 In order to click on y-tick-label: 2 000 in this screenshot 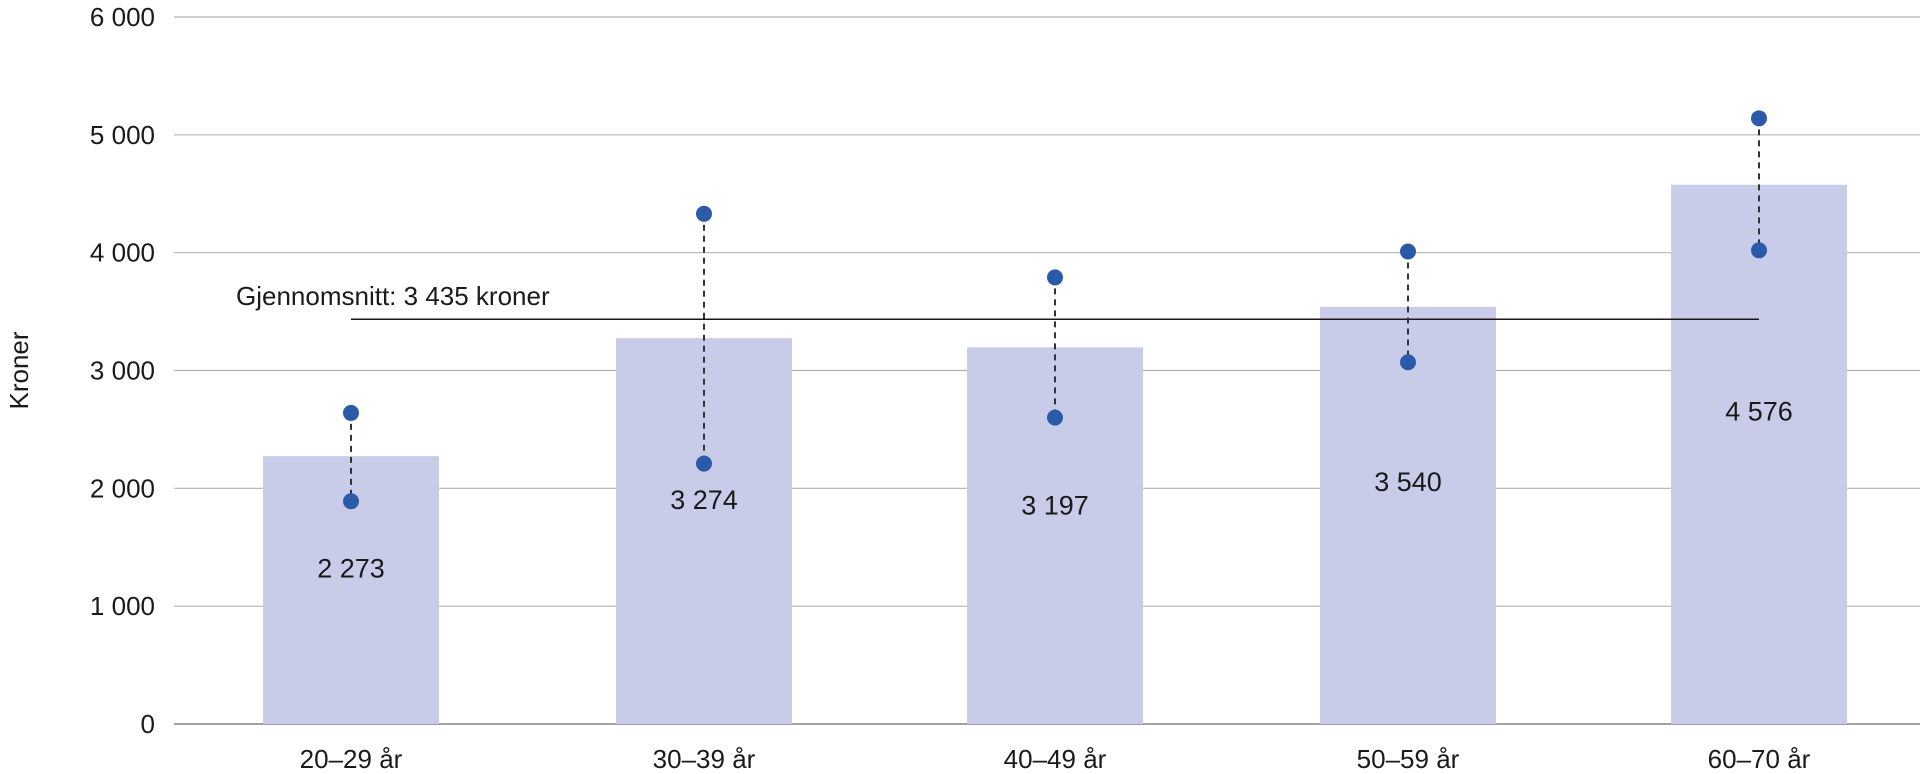, I will do `click(122, 488)`.